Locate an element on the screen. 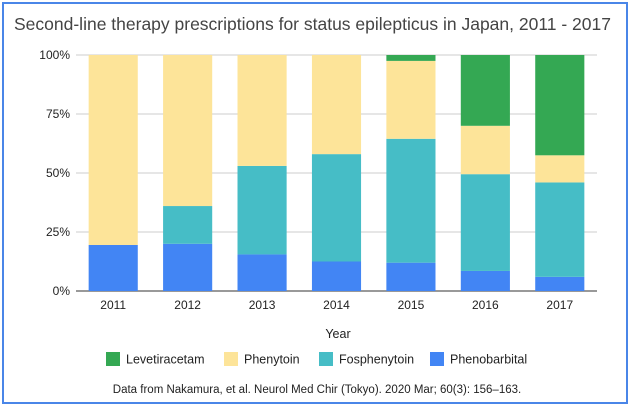 This screenshot has height=410, width=634. y-tick-label: 75% is located at coordinates (58, 114).